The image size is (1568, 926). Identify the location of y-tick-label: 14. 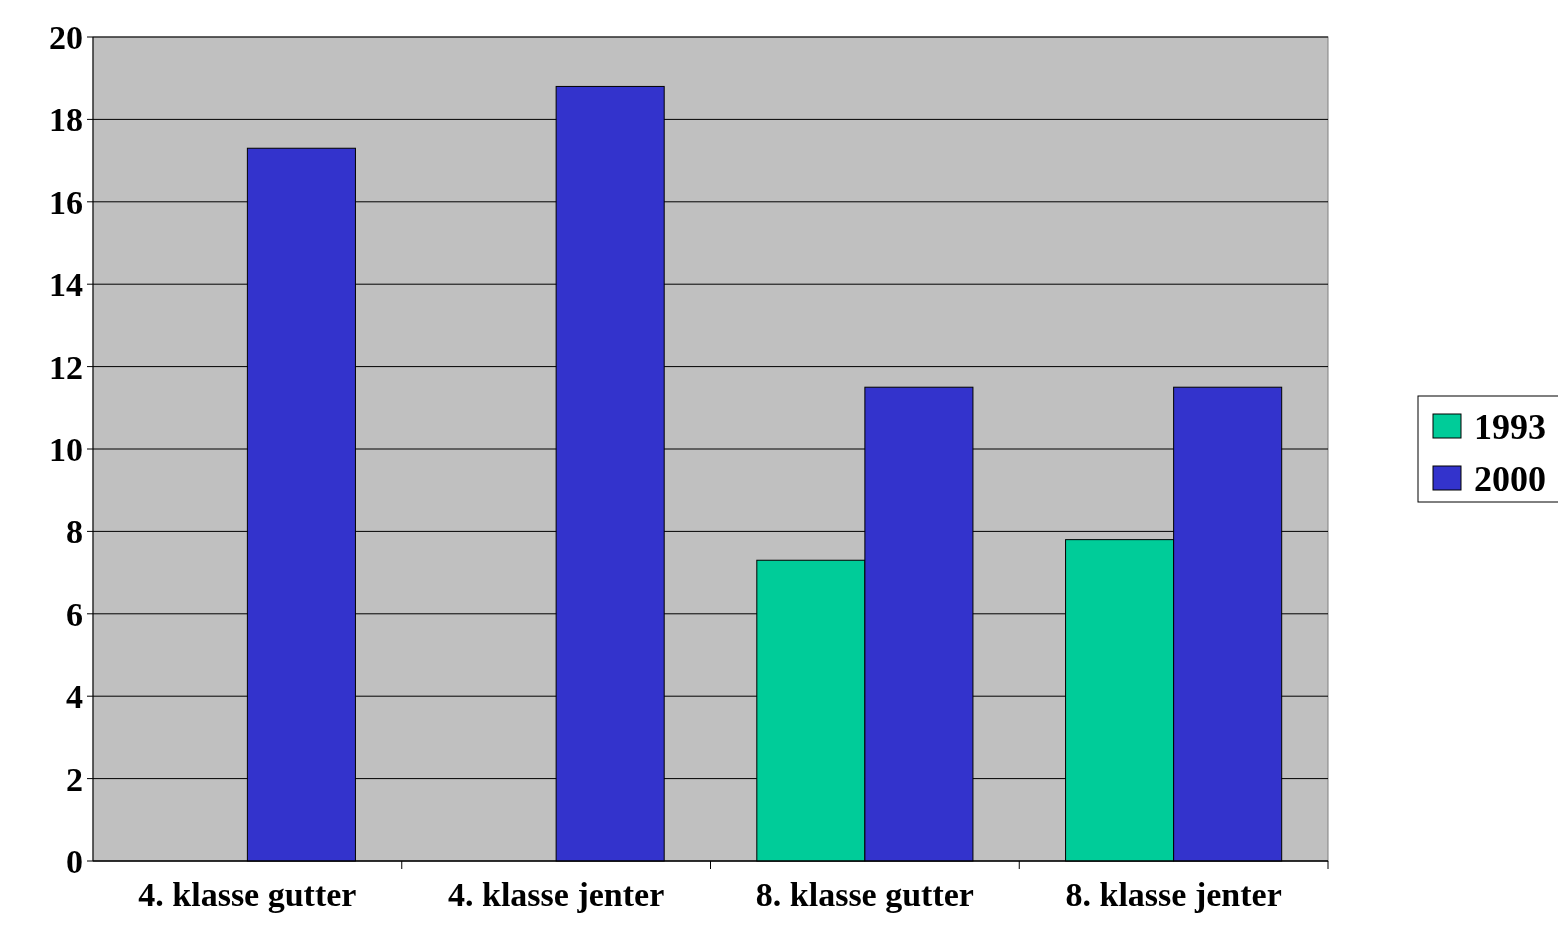
(66, 285).